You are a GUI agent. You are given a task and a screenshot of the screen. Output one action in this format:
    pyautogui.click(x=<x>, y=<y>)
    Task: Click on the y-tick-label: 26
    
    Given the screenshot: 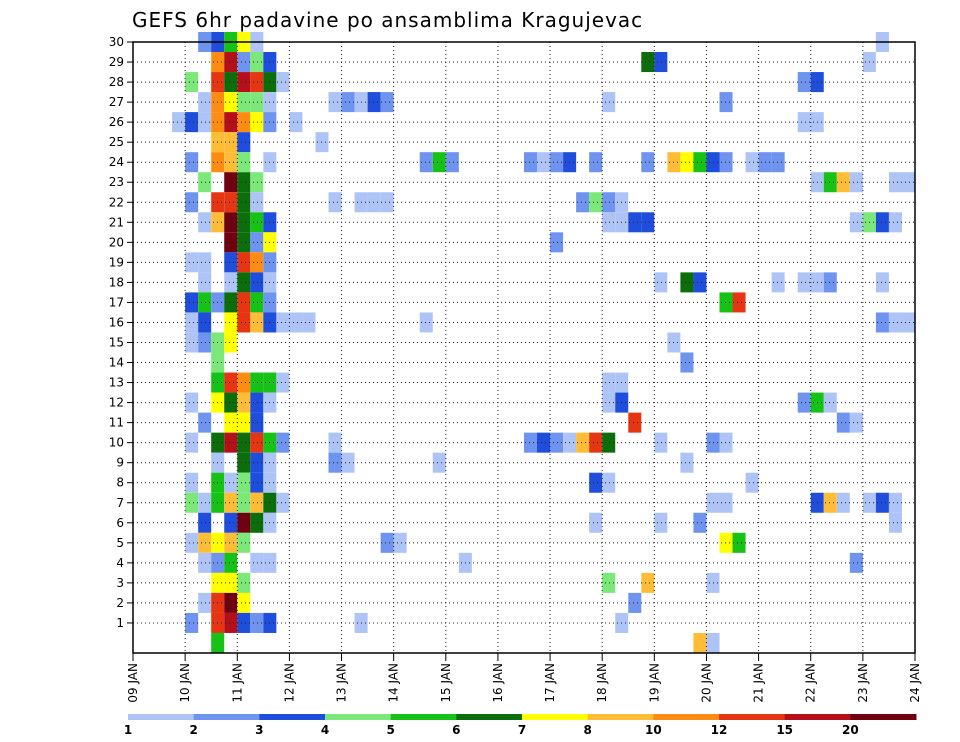 What is the action you would take?
    pyautogui.click(x=116, y=122)
    